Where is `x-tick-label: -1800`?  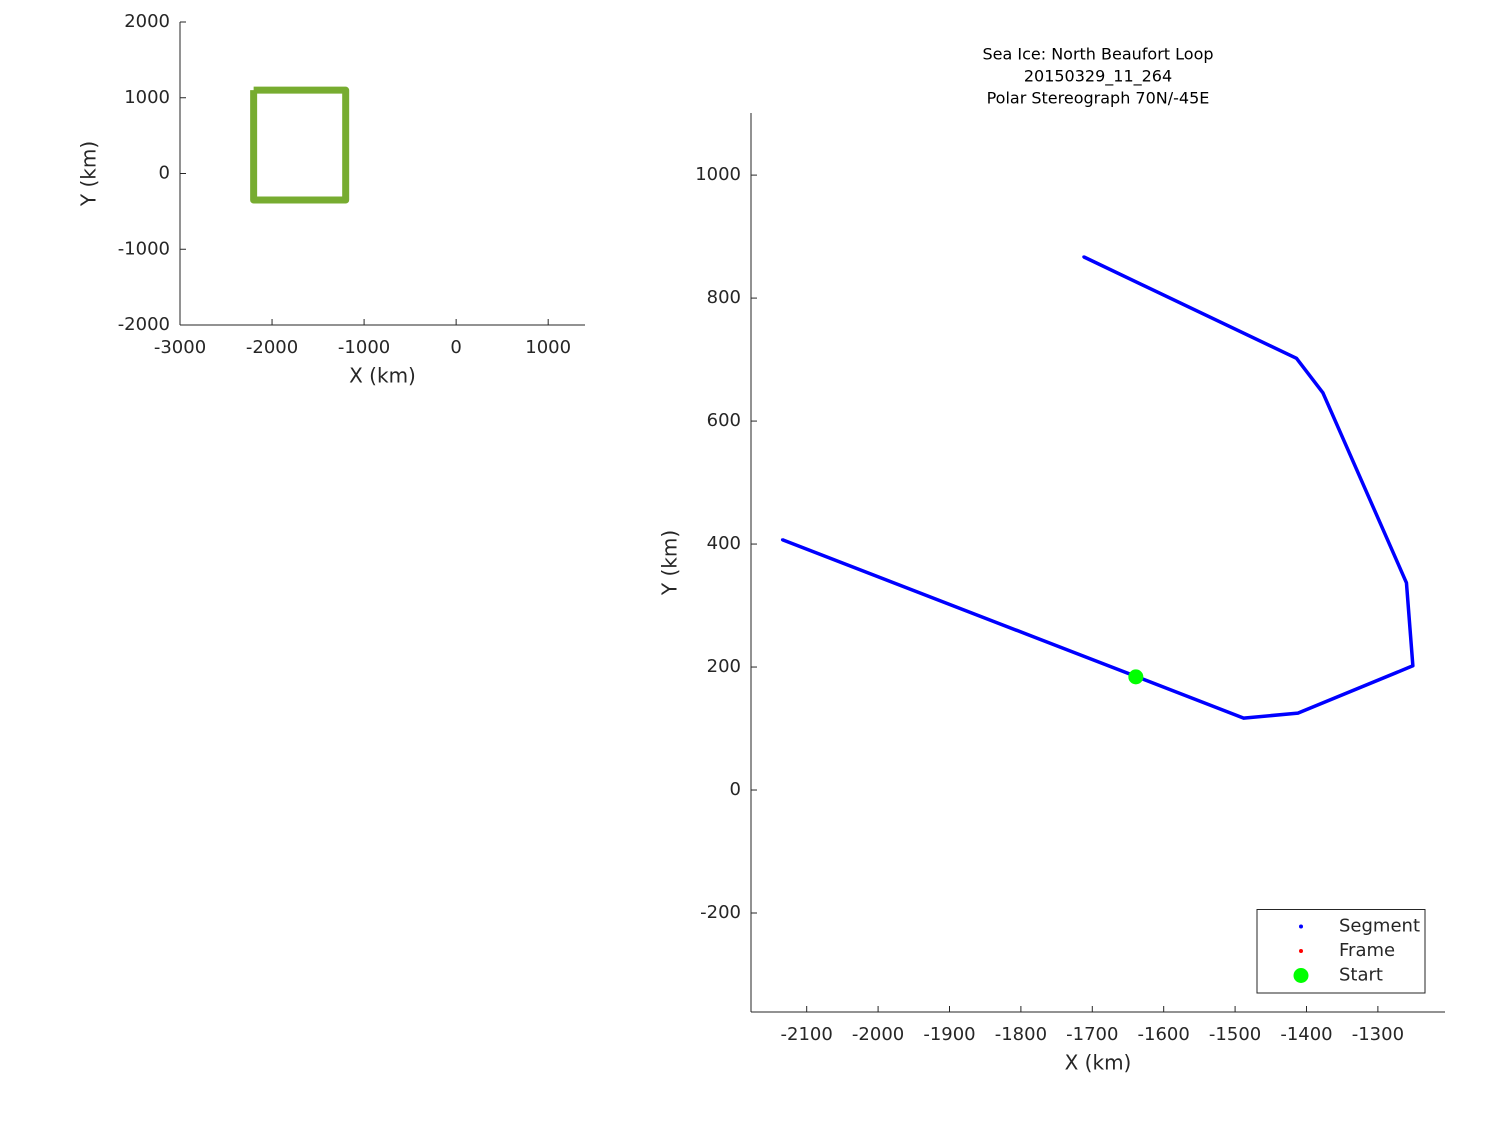
x-tick-label: -1800 is located at coordinates (1021, 1034).